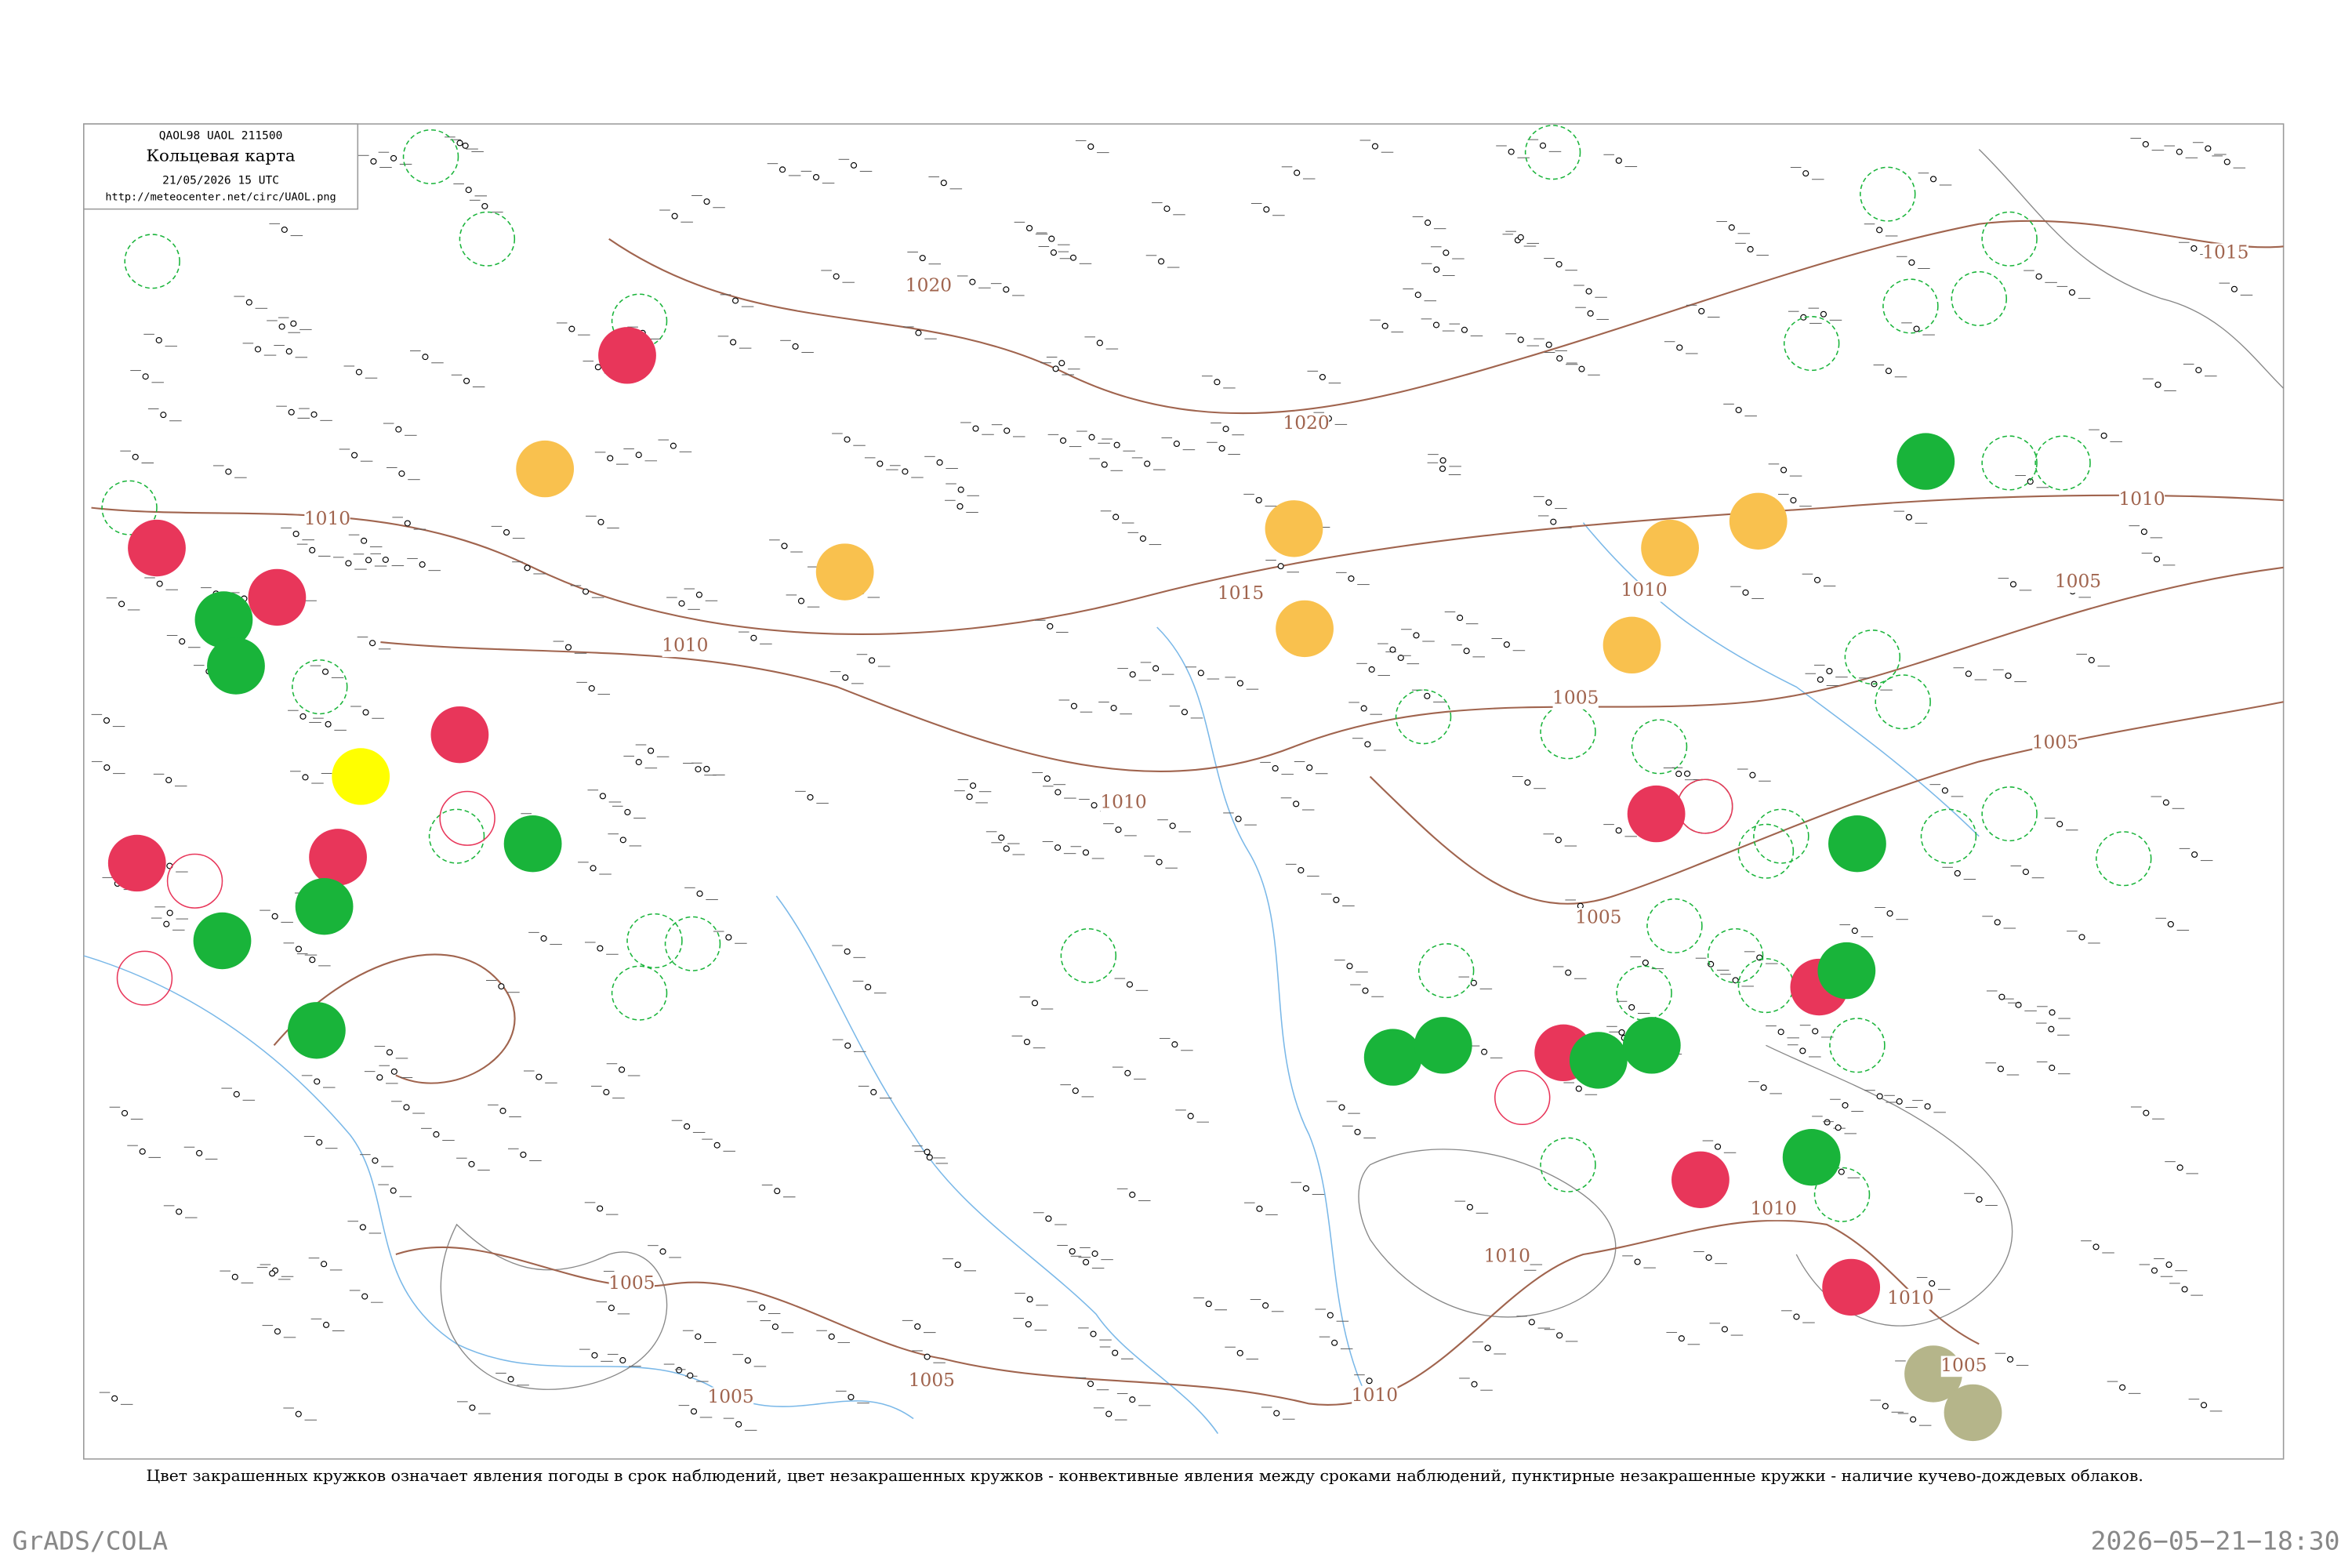 The image size is (2352, 1568). I want to click on convective-circle, so click(1522, 1097).